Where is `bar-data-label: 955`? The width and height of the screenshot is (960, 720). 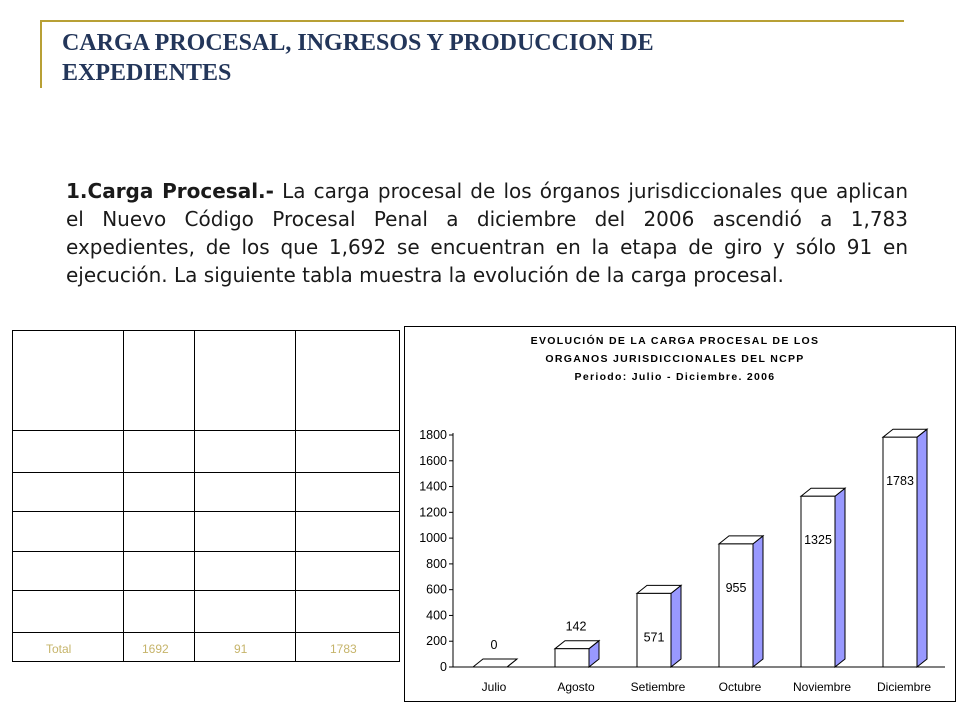
bar-data-label: 955 is located at coordinates (736, 588).